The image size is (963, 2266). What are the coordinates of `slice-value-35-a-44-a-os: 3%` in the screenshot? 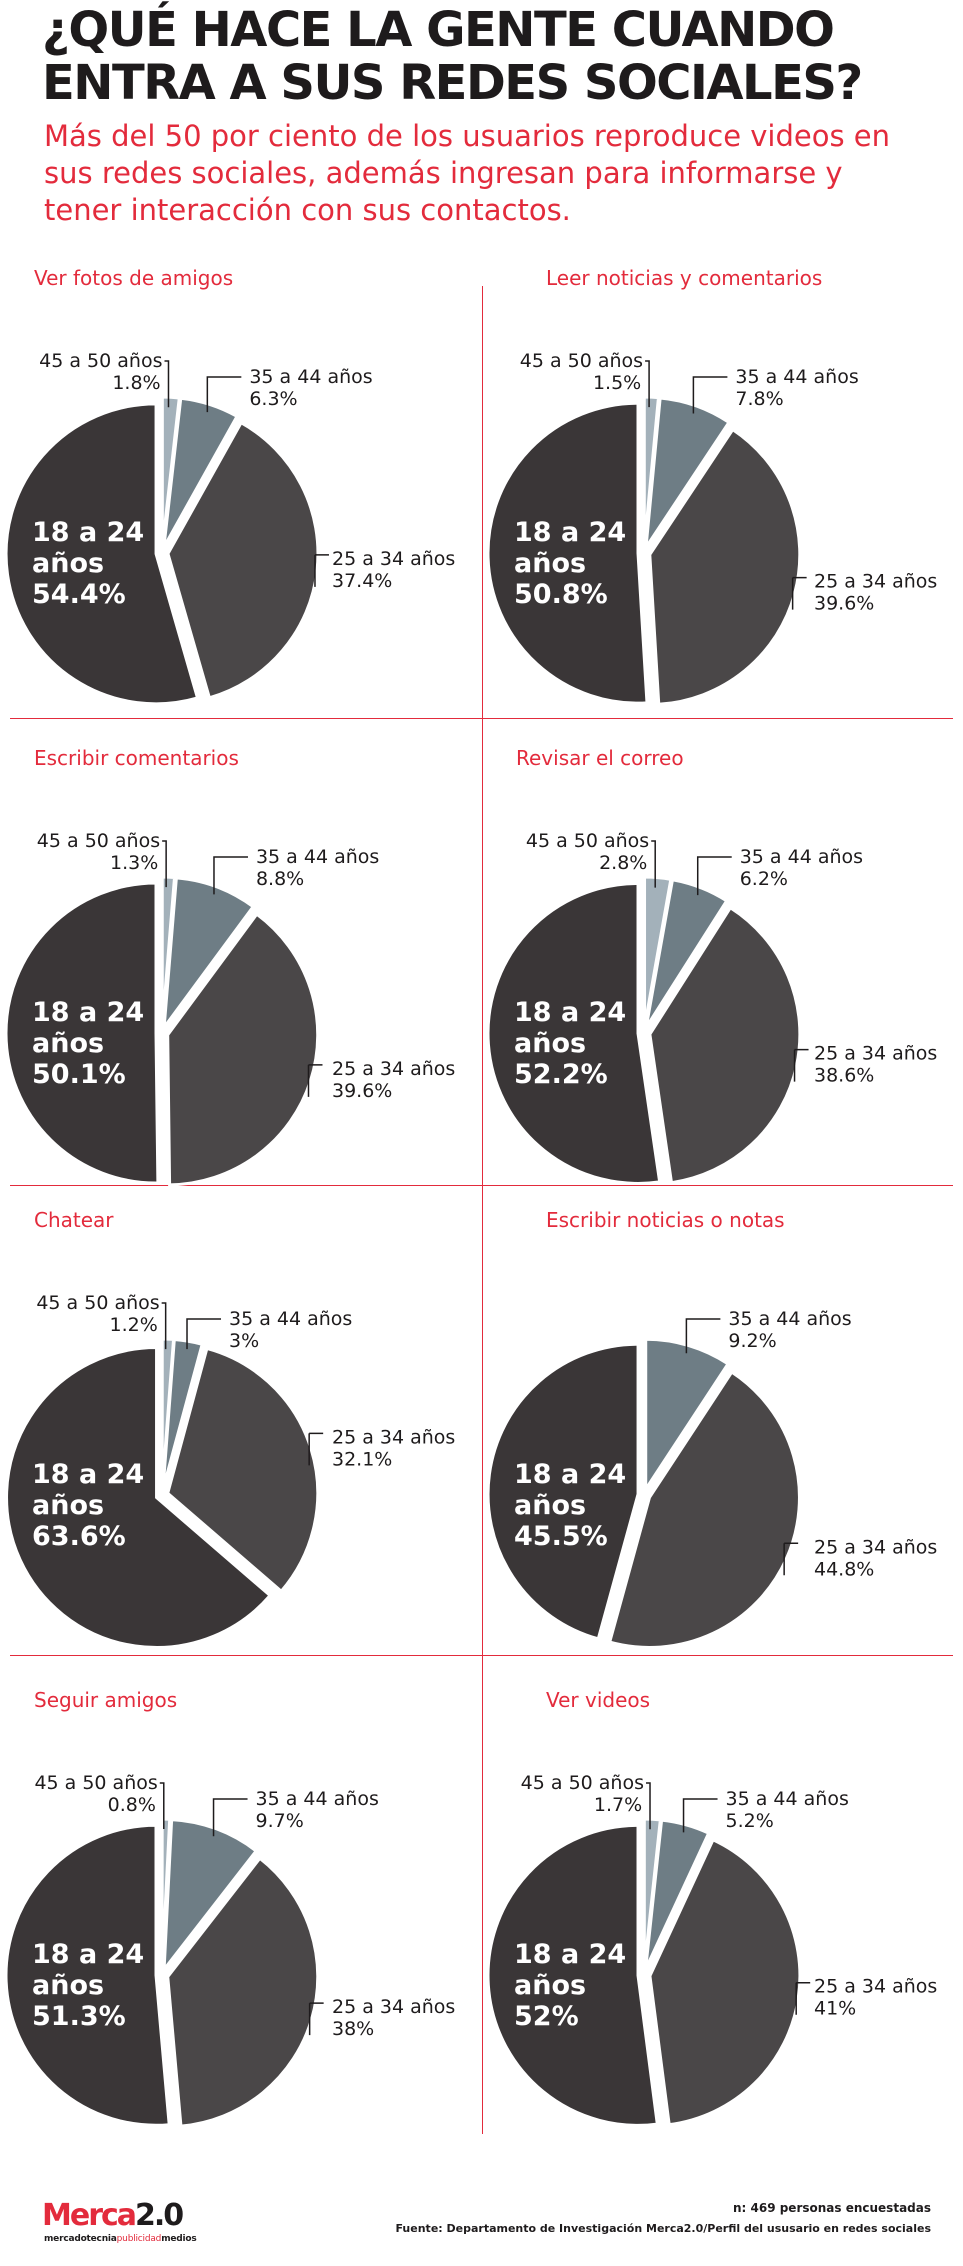 It's located at (244, 1341).